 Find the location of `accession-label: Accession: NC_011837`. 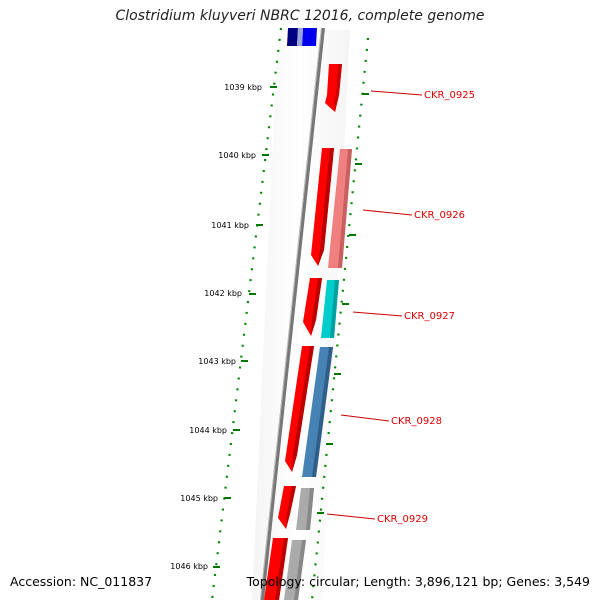

accession-label: Accession: NC_011837 is located at coordinates (81, 581).